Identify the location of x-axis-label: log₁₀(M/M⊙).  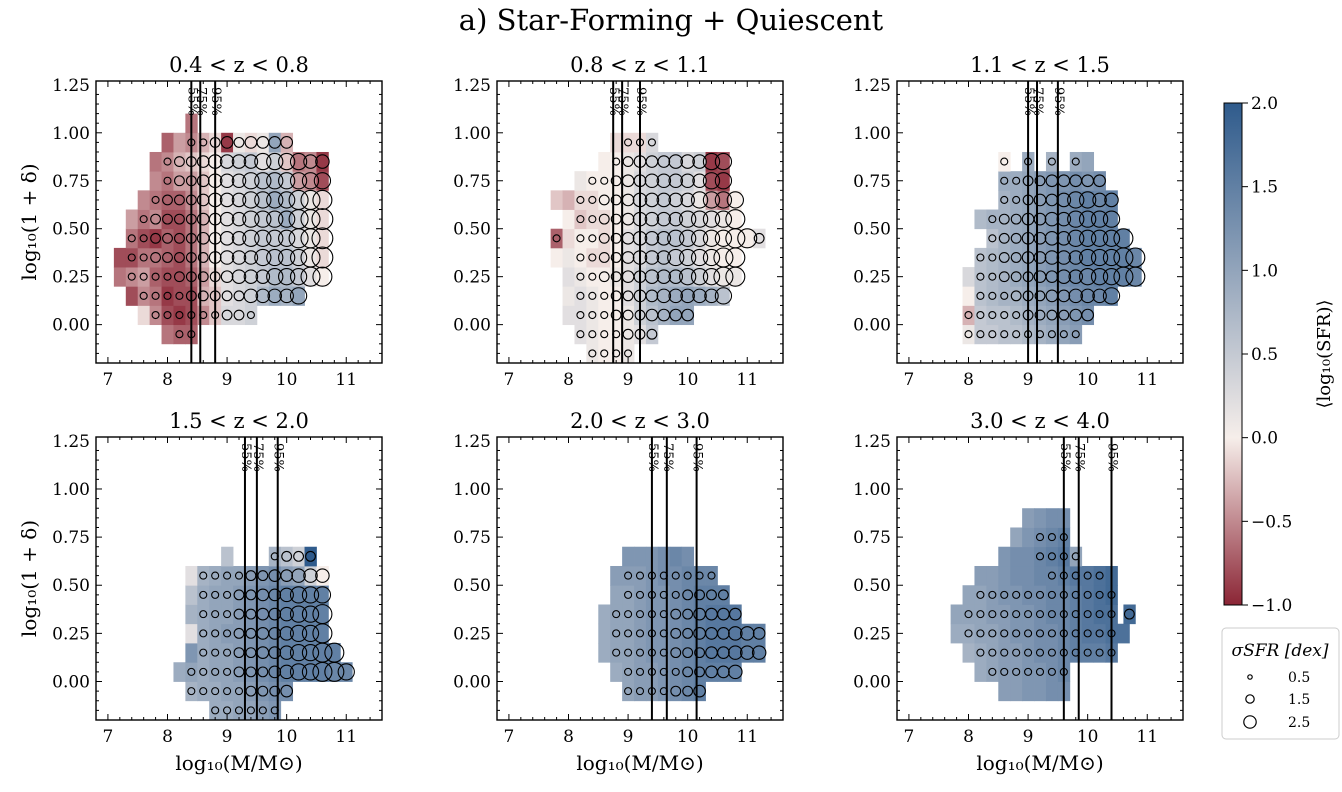
(1039, 763).